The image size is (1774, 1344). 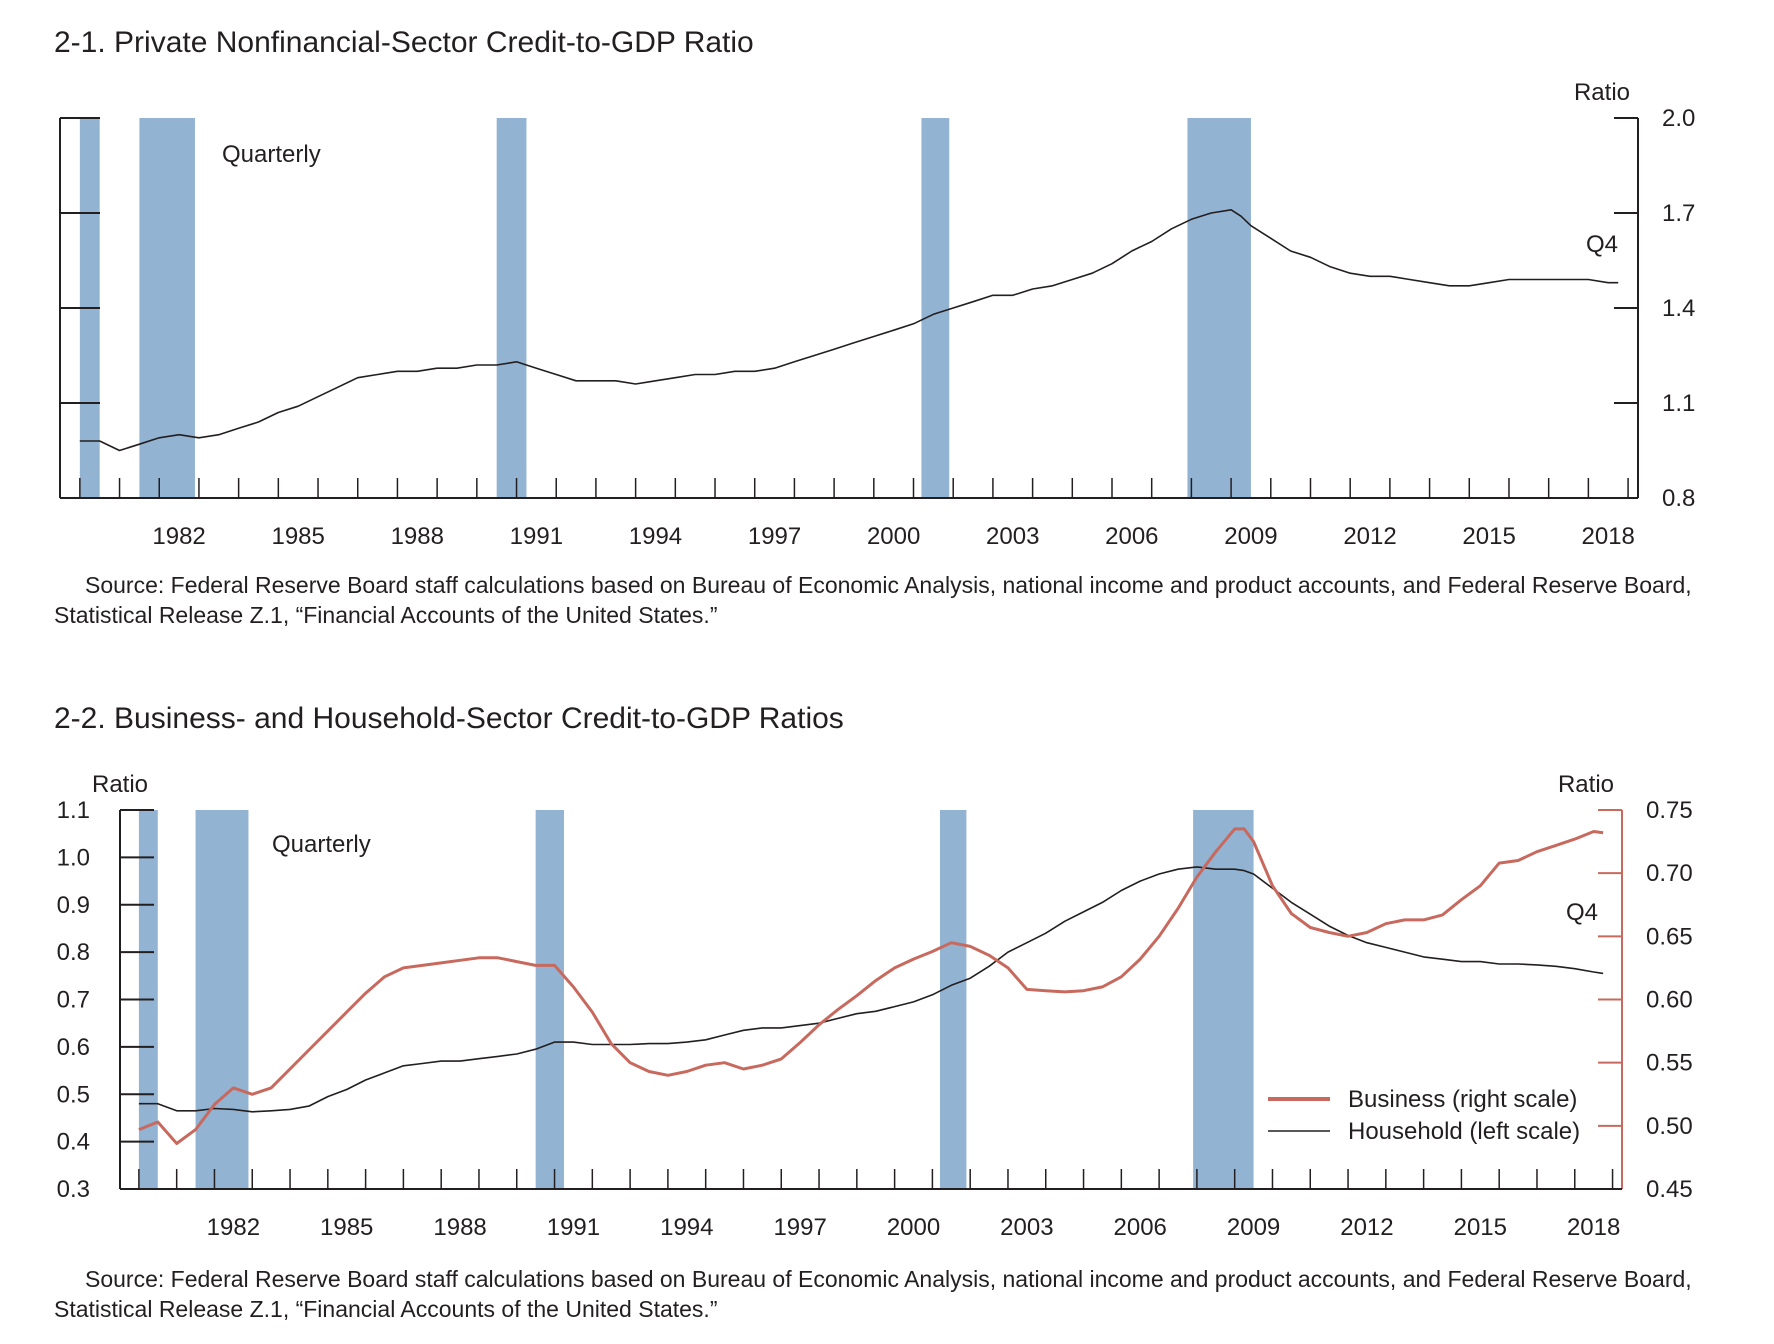 I want to click on left-y-tick-label: 0.6, so click(x=73, y=1047).